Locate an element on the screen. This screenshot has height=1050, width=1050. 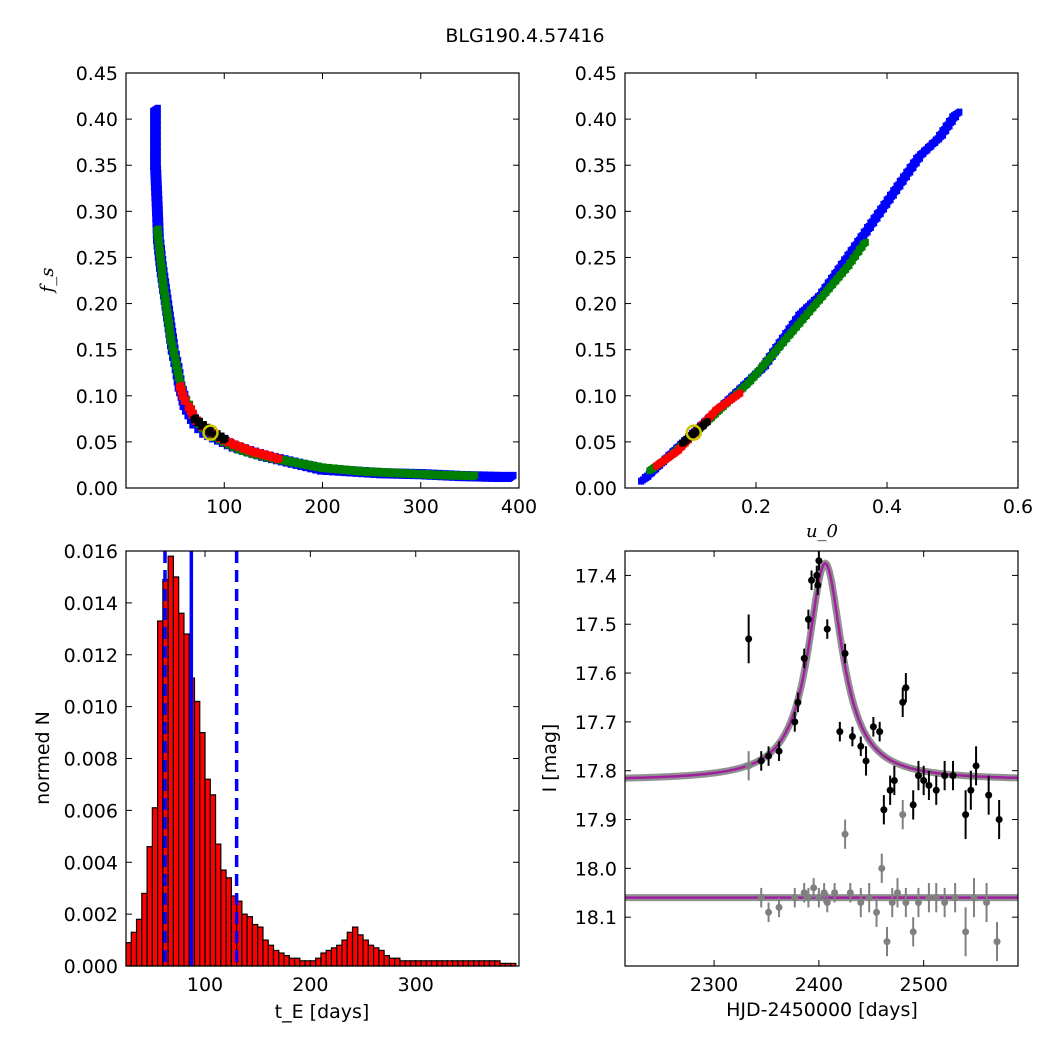
plot-frame is located at coordinates (821, 758).